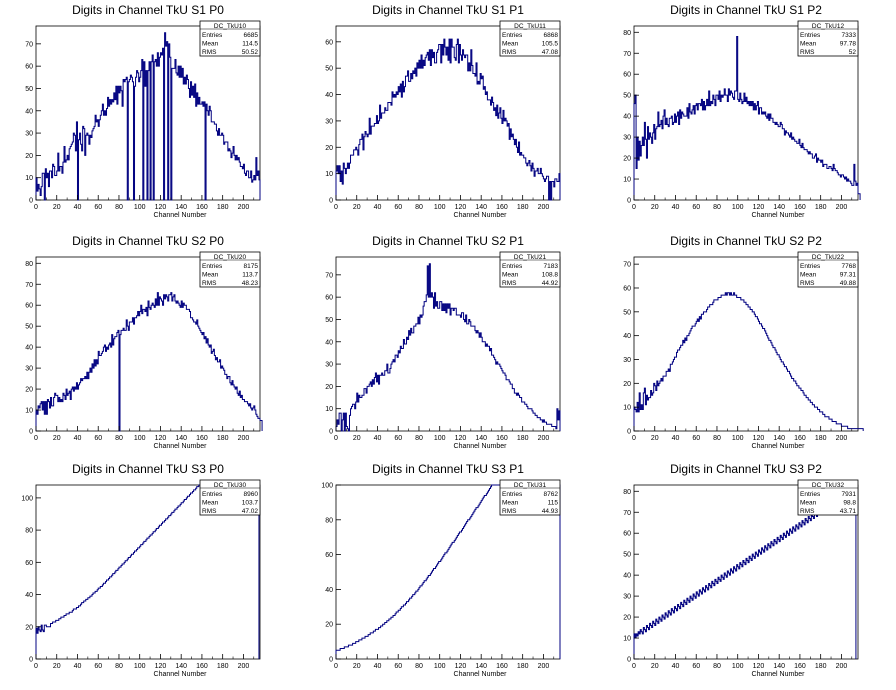 The image size is (896, 690). What do you see at coordinates (510, 44) in the screenshot?
I see `stats-label: Mean` at bounding box center [510, 44].